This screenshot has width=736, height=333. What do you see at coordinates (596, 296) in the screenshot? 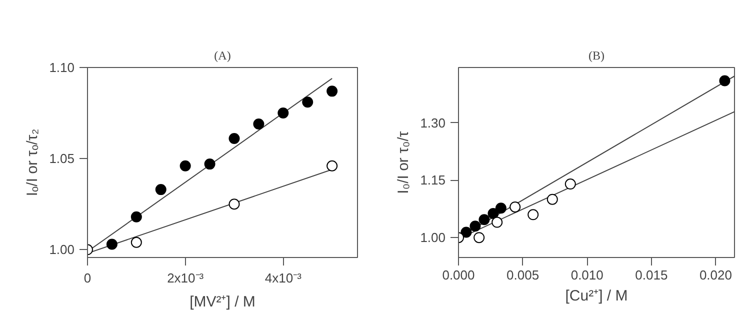
I see `x-axis-title: [Cu²⁺] / M` at bounding box center [596, 296].